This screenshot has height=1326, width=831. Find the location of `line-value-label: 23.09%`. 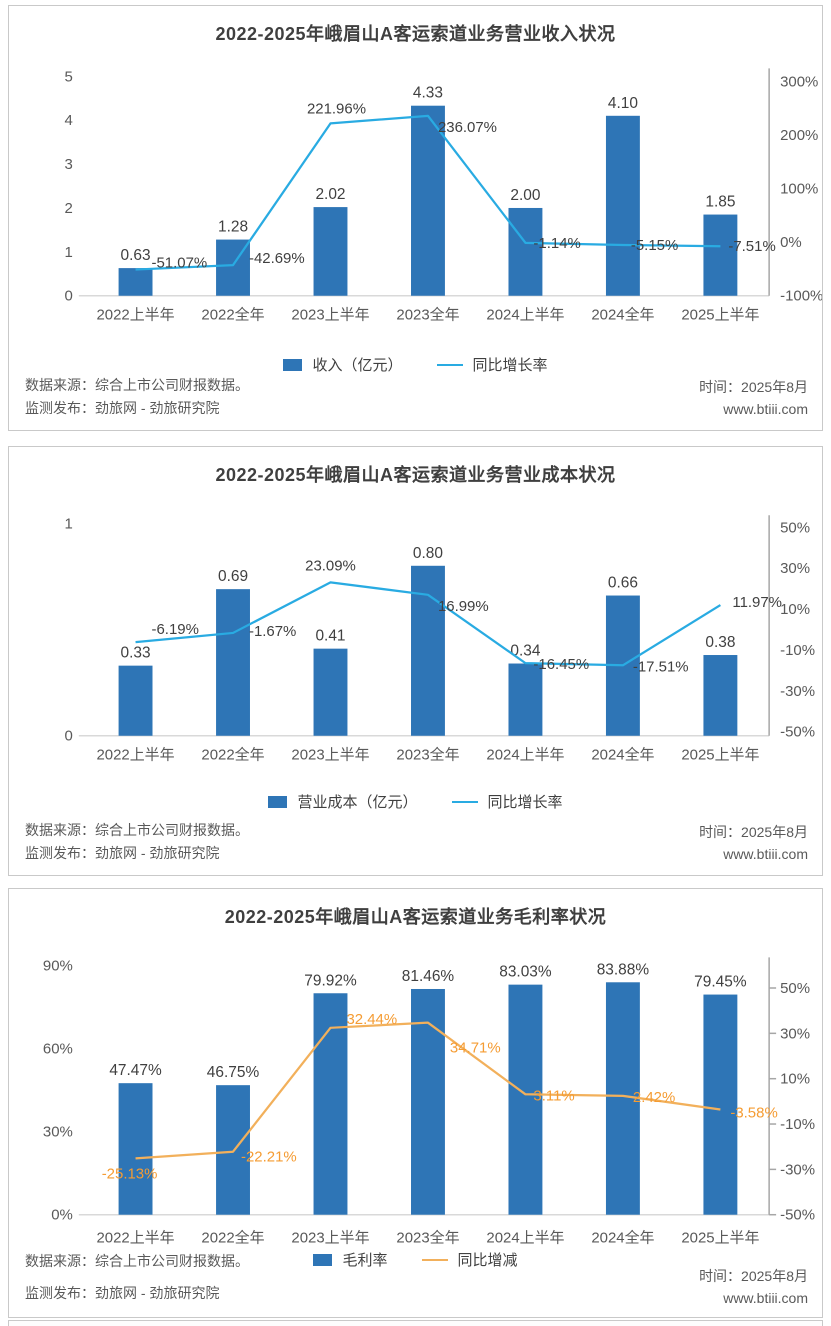

line-value-label: 23.09% is located at coordinates (330, 565).